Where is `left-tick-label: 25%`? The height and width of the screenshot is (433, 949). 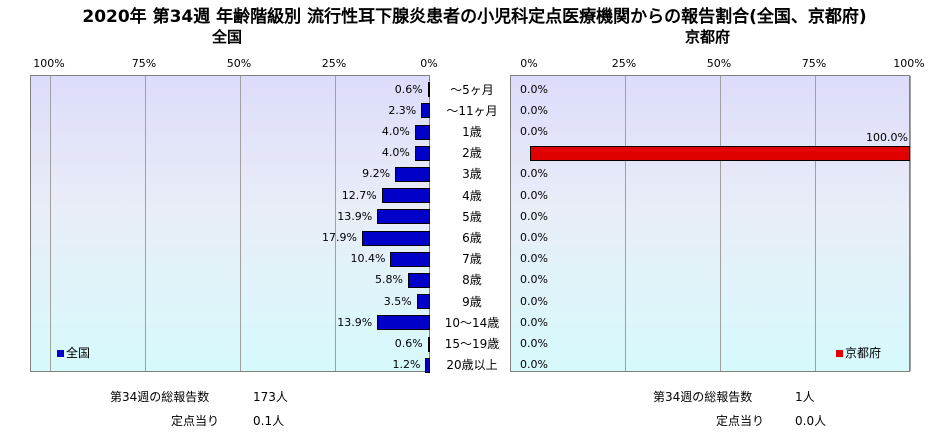 left-tick-label: 25% is located at coordinates (334, 63).